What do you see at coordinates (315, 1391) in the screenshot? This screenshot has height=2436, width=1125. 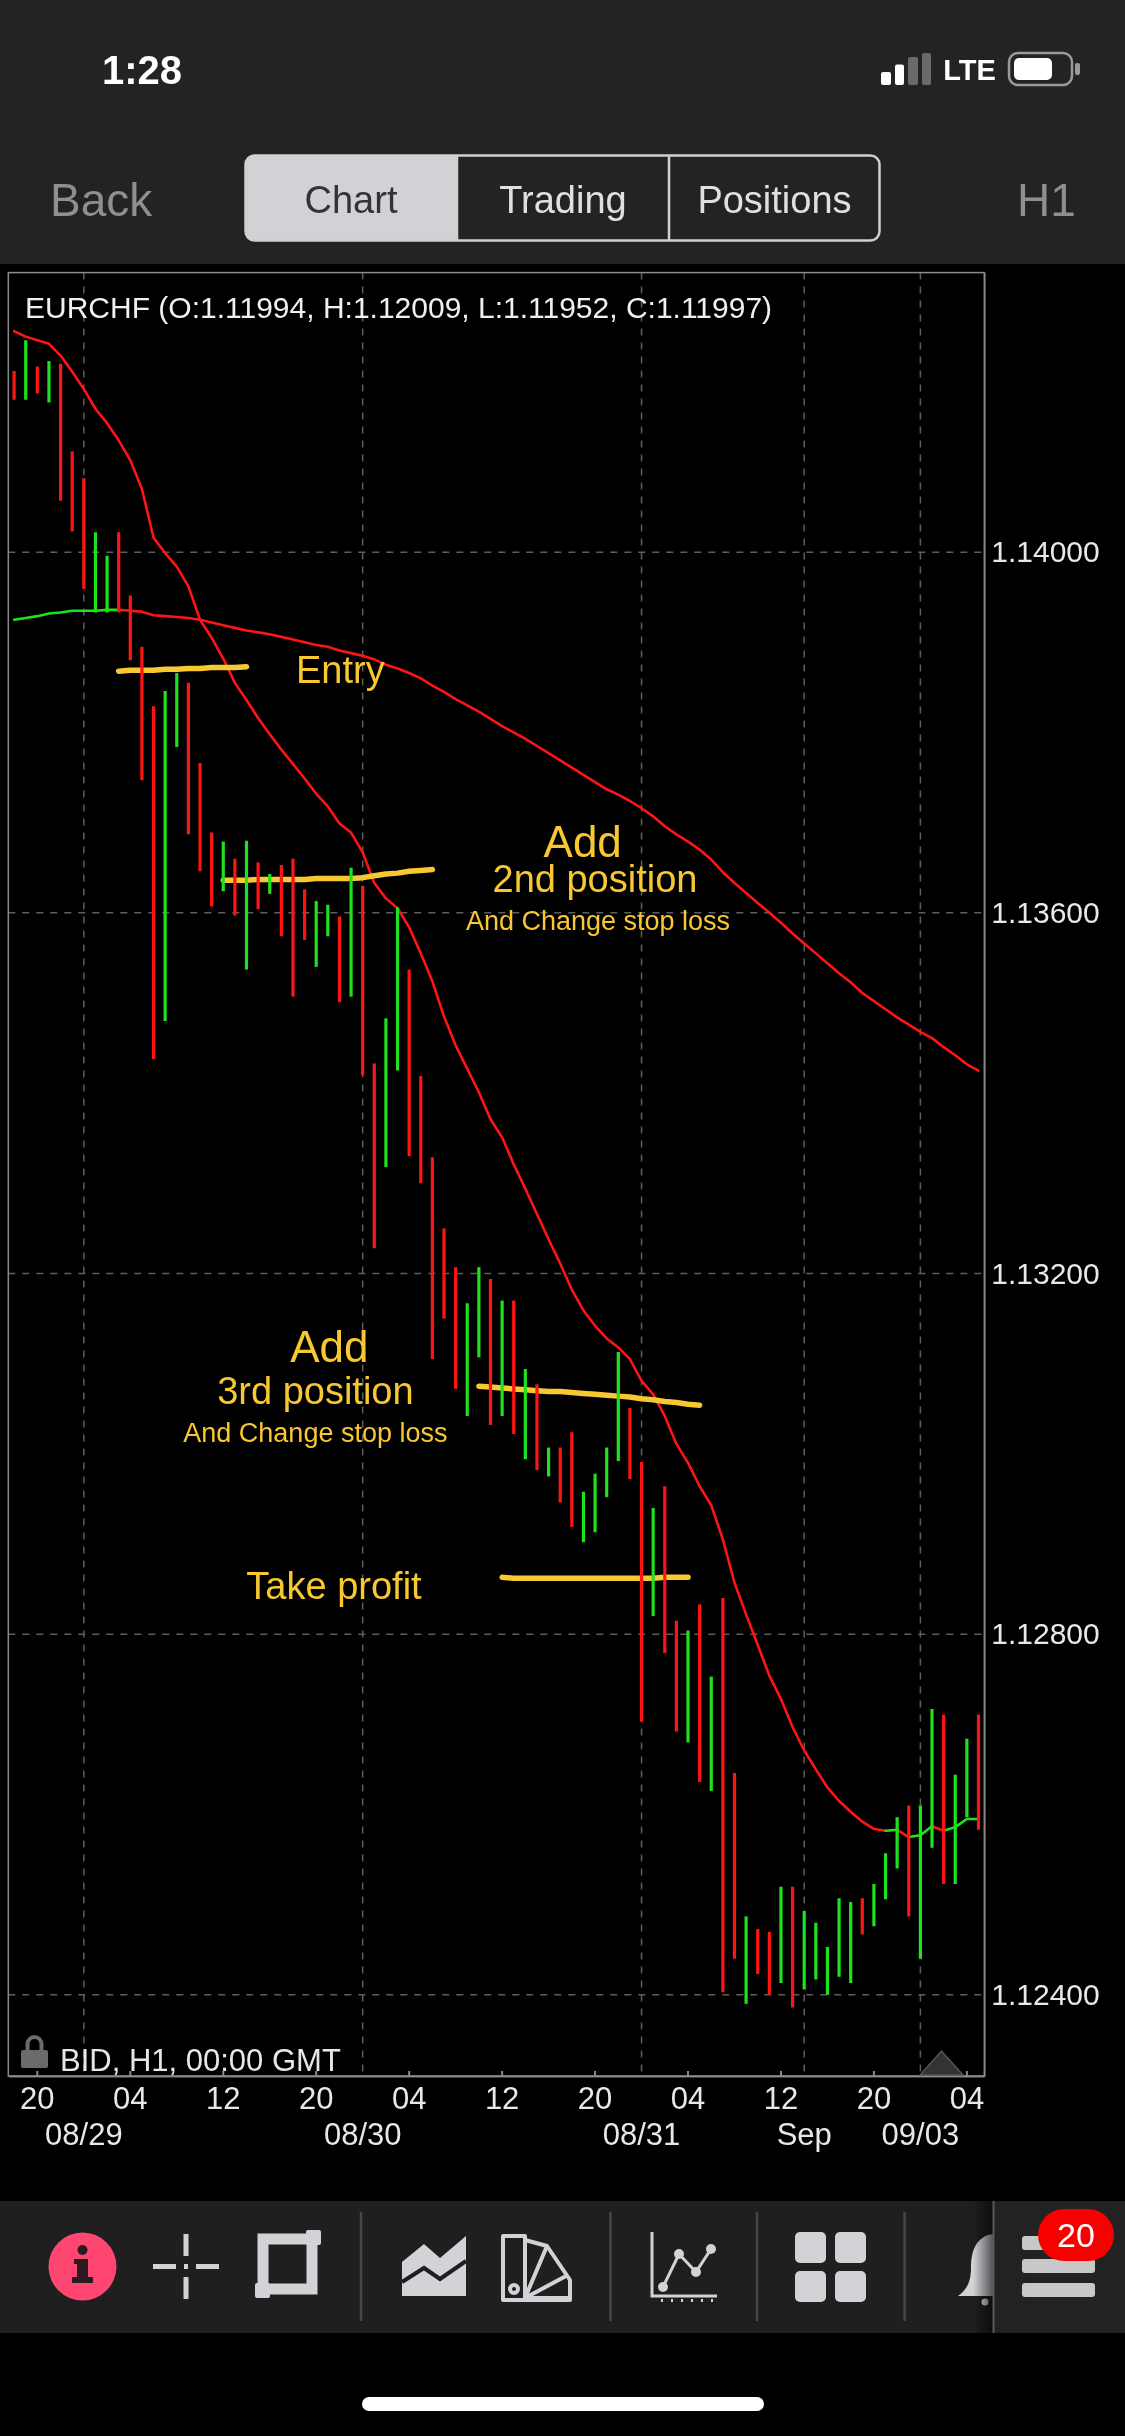 I see `annotation: 3rd position` at bounding box center [315, 1391].